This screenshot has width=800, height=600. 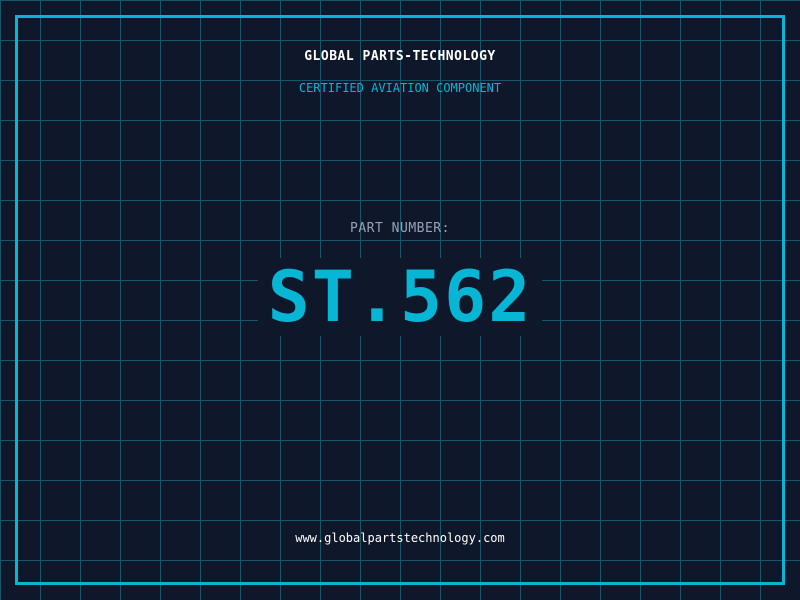 I want to click on subtitle: CERTIFIED AVIATION COMPONENT, so click(x=400, y=88).